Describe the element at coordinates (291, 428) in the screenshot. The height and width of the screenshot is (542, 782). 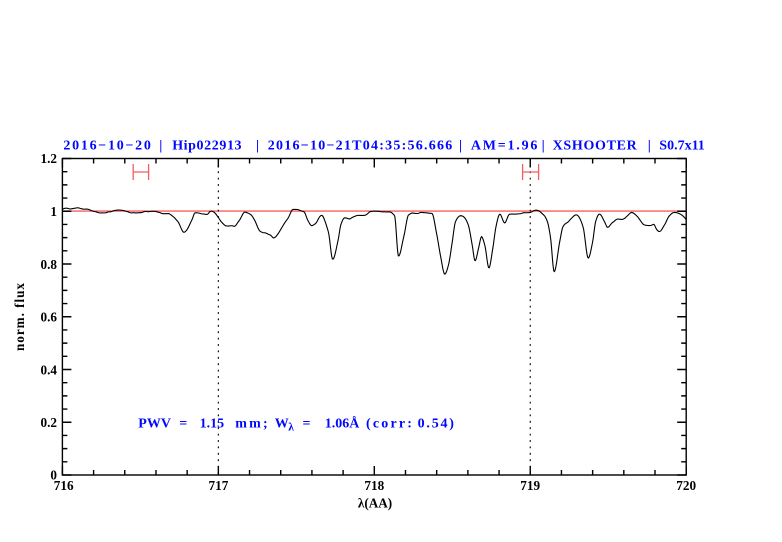
I see `svg-text: λ` at that location.